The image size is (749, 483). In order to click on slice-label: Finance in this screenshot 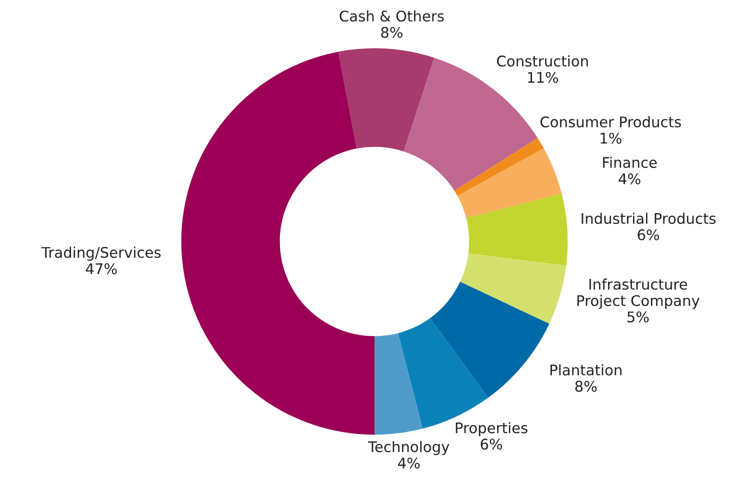, I will do `click(630, 162)`.